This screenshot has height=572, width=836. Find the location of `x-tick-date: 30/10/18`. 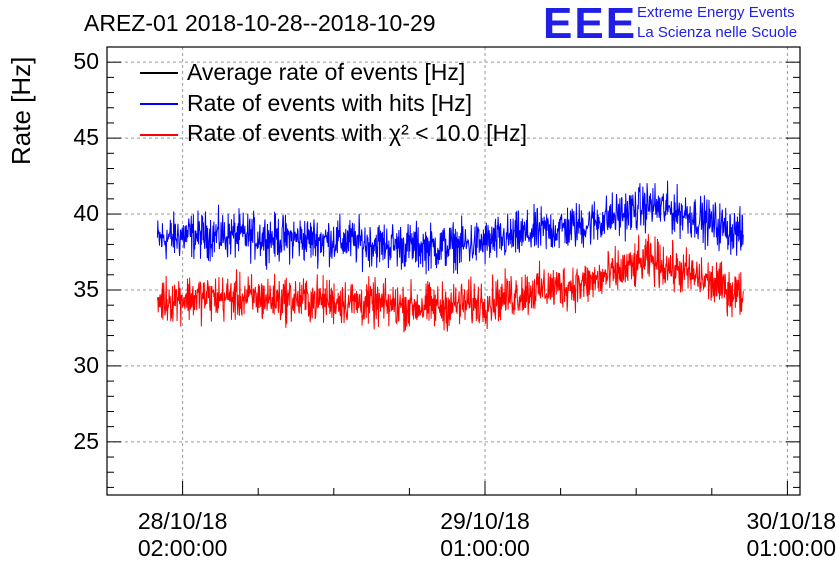

x-tick-date: 30/10/18 is located at coordinates (791, 521).